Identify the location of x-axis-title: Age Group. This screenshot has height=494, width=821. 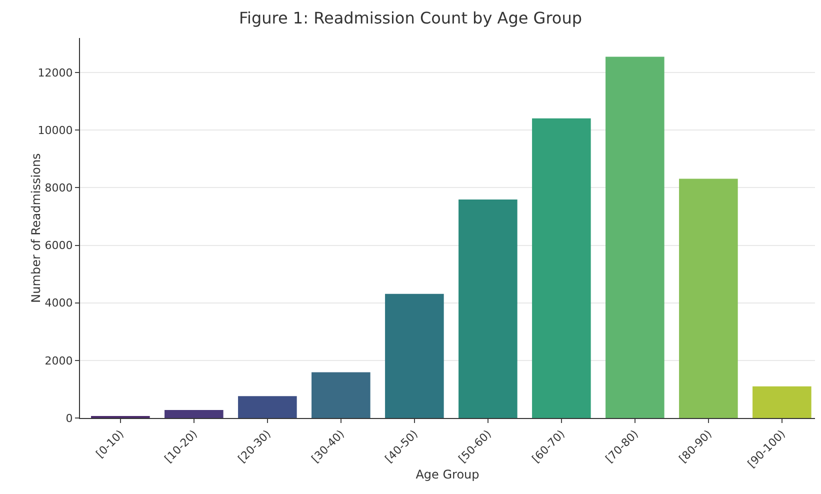
(448, 474).